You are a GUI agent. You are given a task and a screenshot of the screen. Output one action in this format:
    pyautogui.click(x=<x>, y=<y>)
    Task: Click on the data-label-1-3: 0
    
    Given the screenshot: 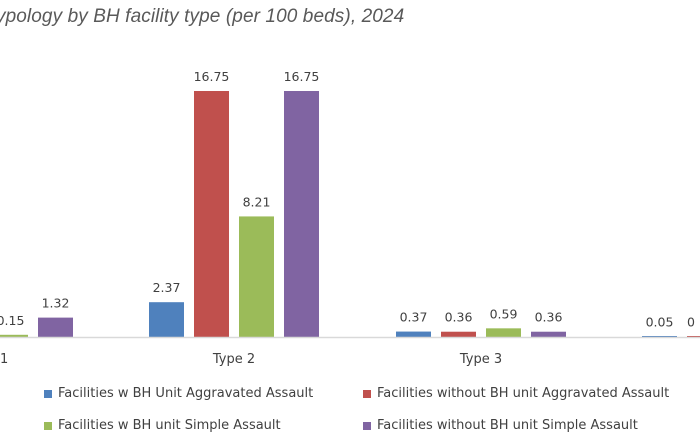 What is the action you would take?
    pyautogui.click(x=691, y=321)
    